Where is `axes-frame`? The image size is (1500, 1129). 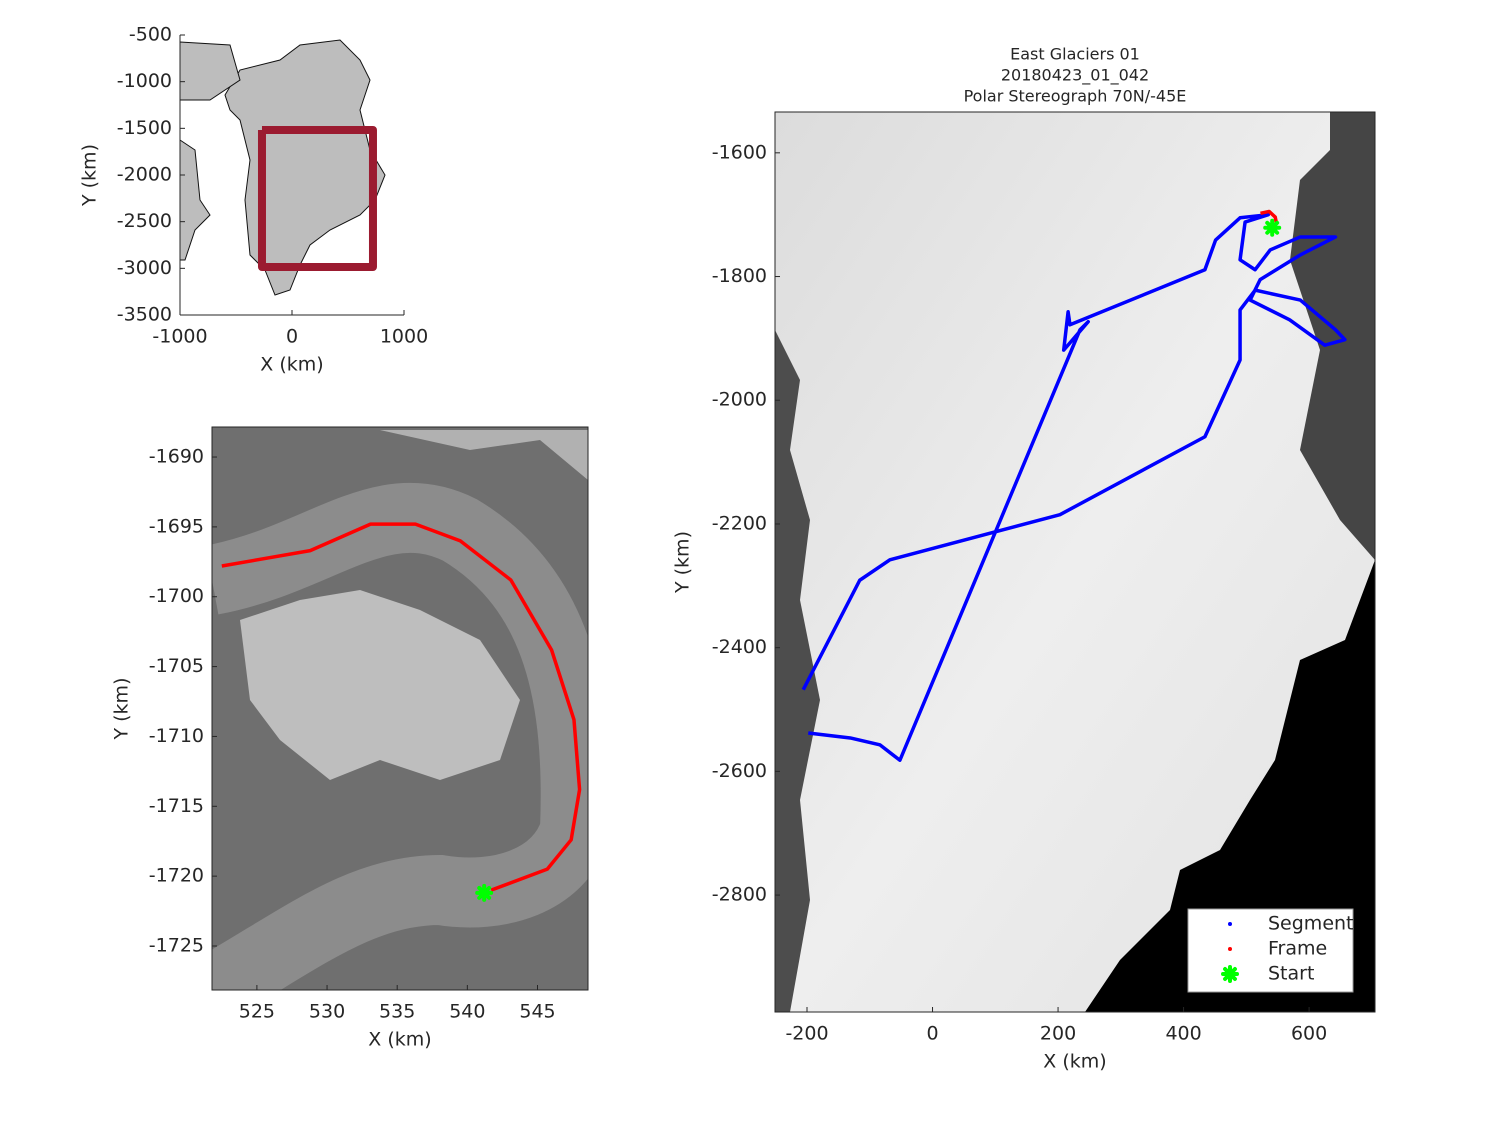 axes-frame is located at coordinates (400, 708).